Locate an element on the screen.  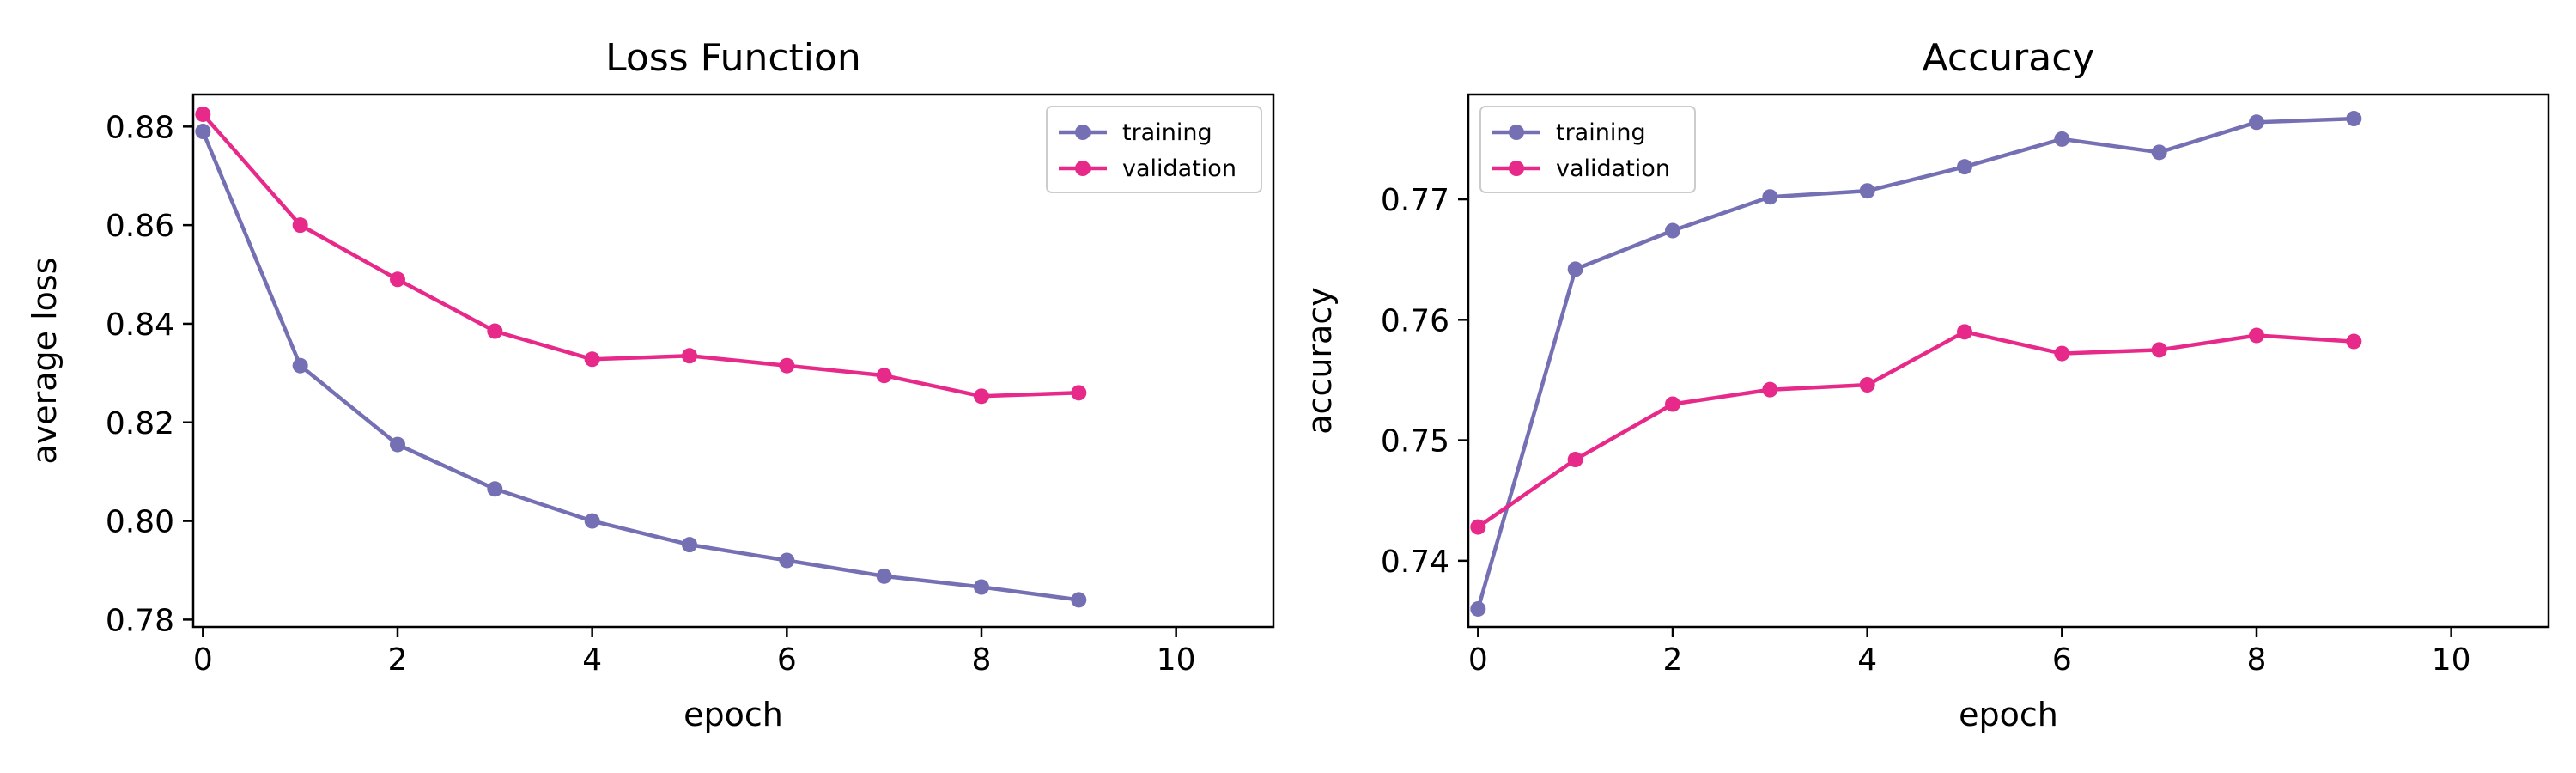
y-tick-label: 0.77 is located at coordinates (1415, 200).